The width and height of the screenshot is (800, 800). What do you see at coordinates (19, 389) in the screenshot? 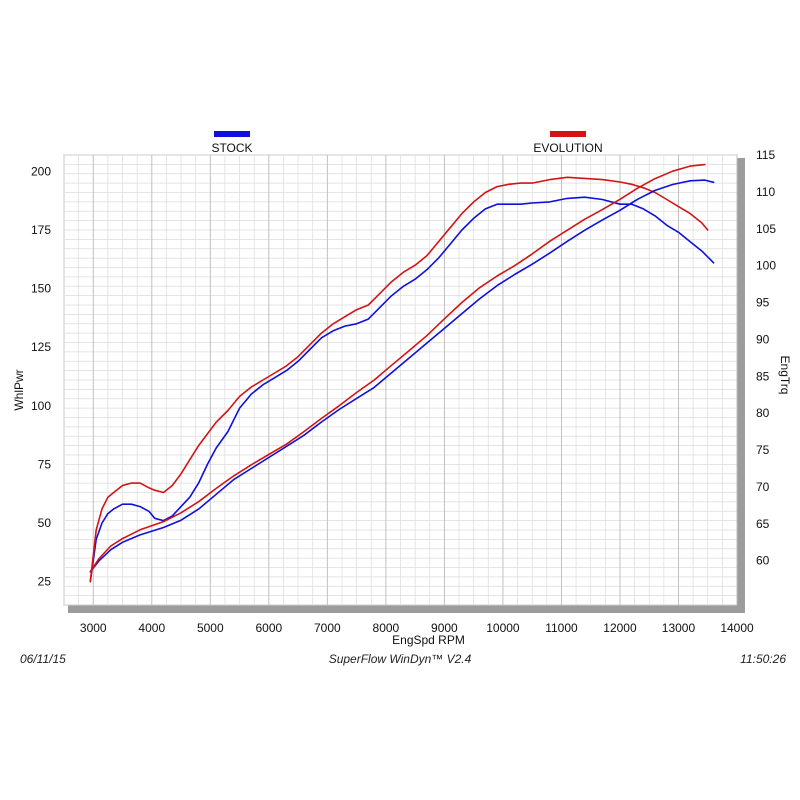
I see `y-axis-title: WhlPwr` at bounding box center [19, 389].